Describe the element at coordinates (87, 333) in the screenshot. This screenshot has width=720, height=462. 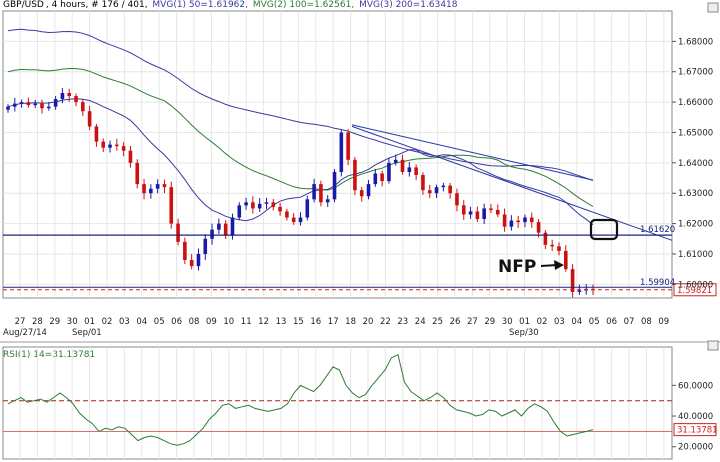
I see `x-secondary-label: Sep/01` at that location.